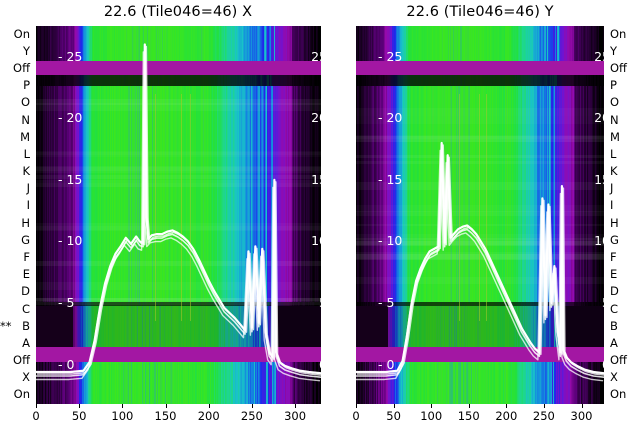  Describe the element at coordinates (79, 416) in the screenshot. I see `x-tick-label: 50` at that location.